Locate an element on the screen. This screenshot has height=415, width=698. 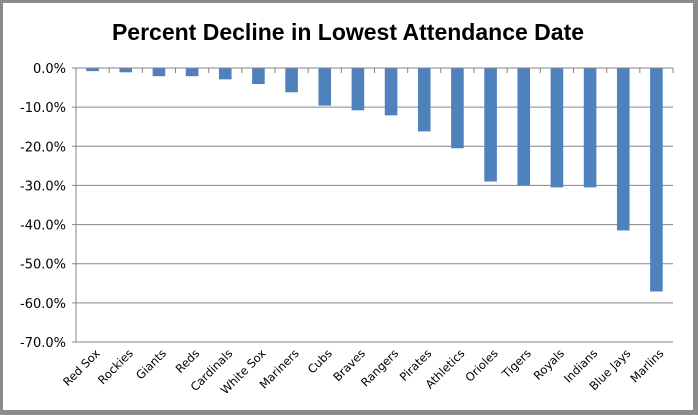
bar-cardinals is located at coordinates (225, 74).